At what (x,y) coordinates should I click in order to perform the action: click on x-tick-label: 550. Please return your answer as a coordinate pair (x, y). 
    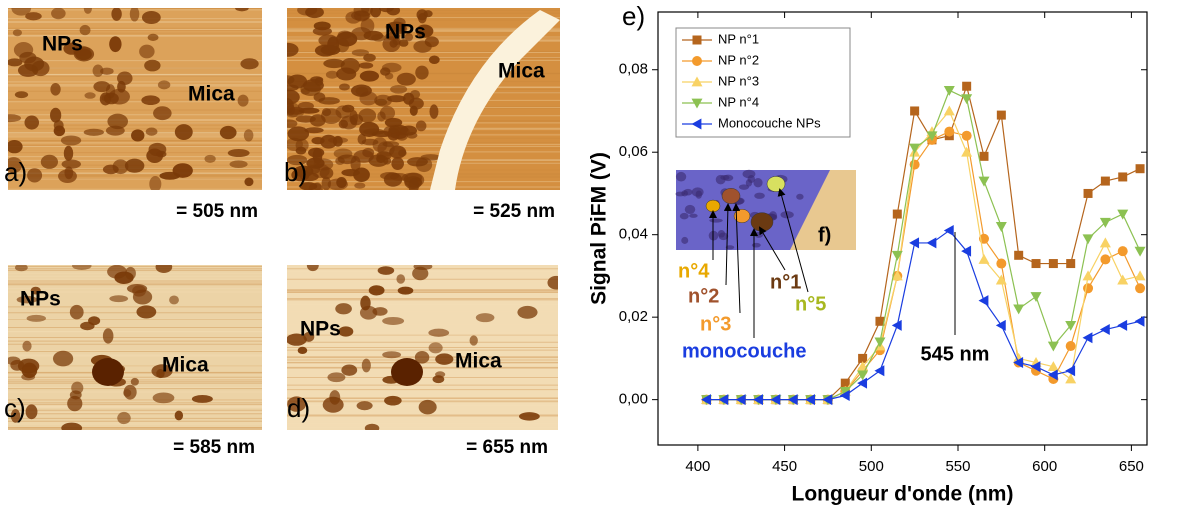
    Looking at the image, I should click on (957, 466).